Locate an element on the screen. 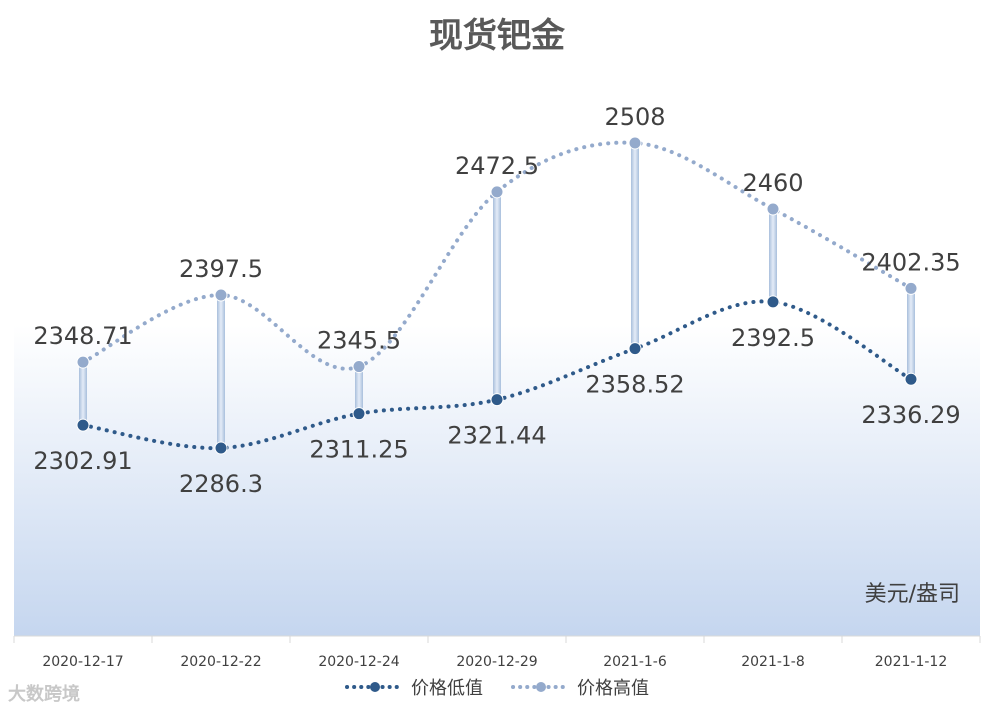 This screenshot has width=994, height=712. data-label-low: 2286.3 is located at coordinates (221, 484).